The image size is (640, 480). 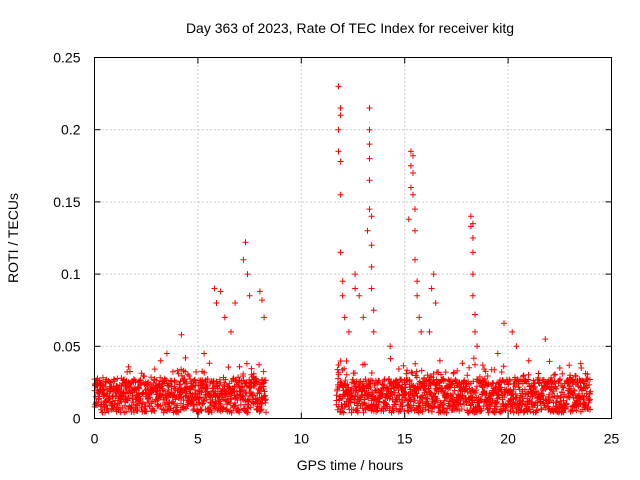 What do you see at coordinates (66, 58) in the screenshot?
I see `y-tick-label: 0.25` at bounding box center [66, 58].